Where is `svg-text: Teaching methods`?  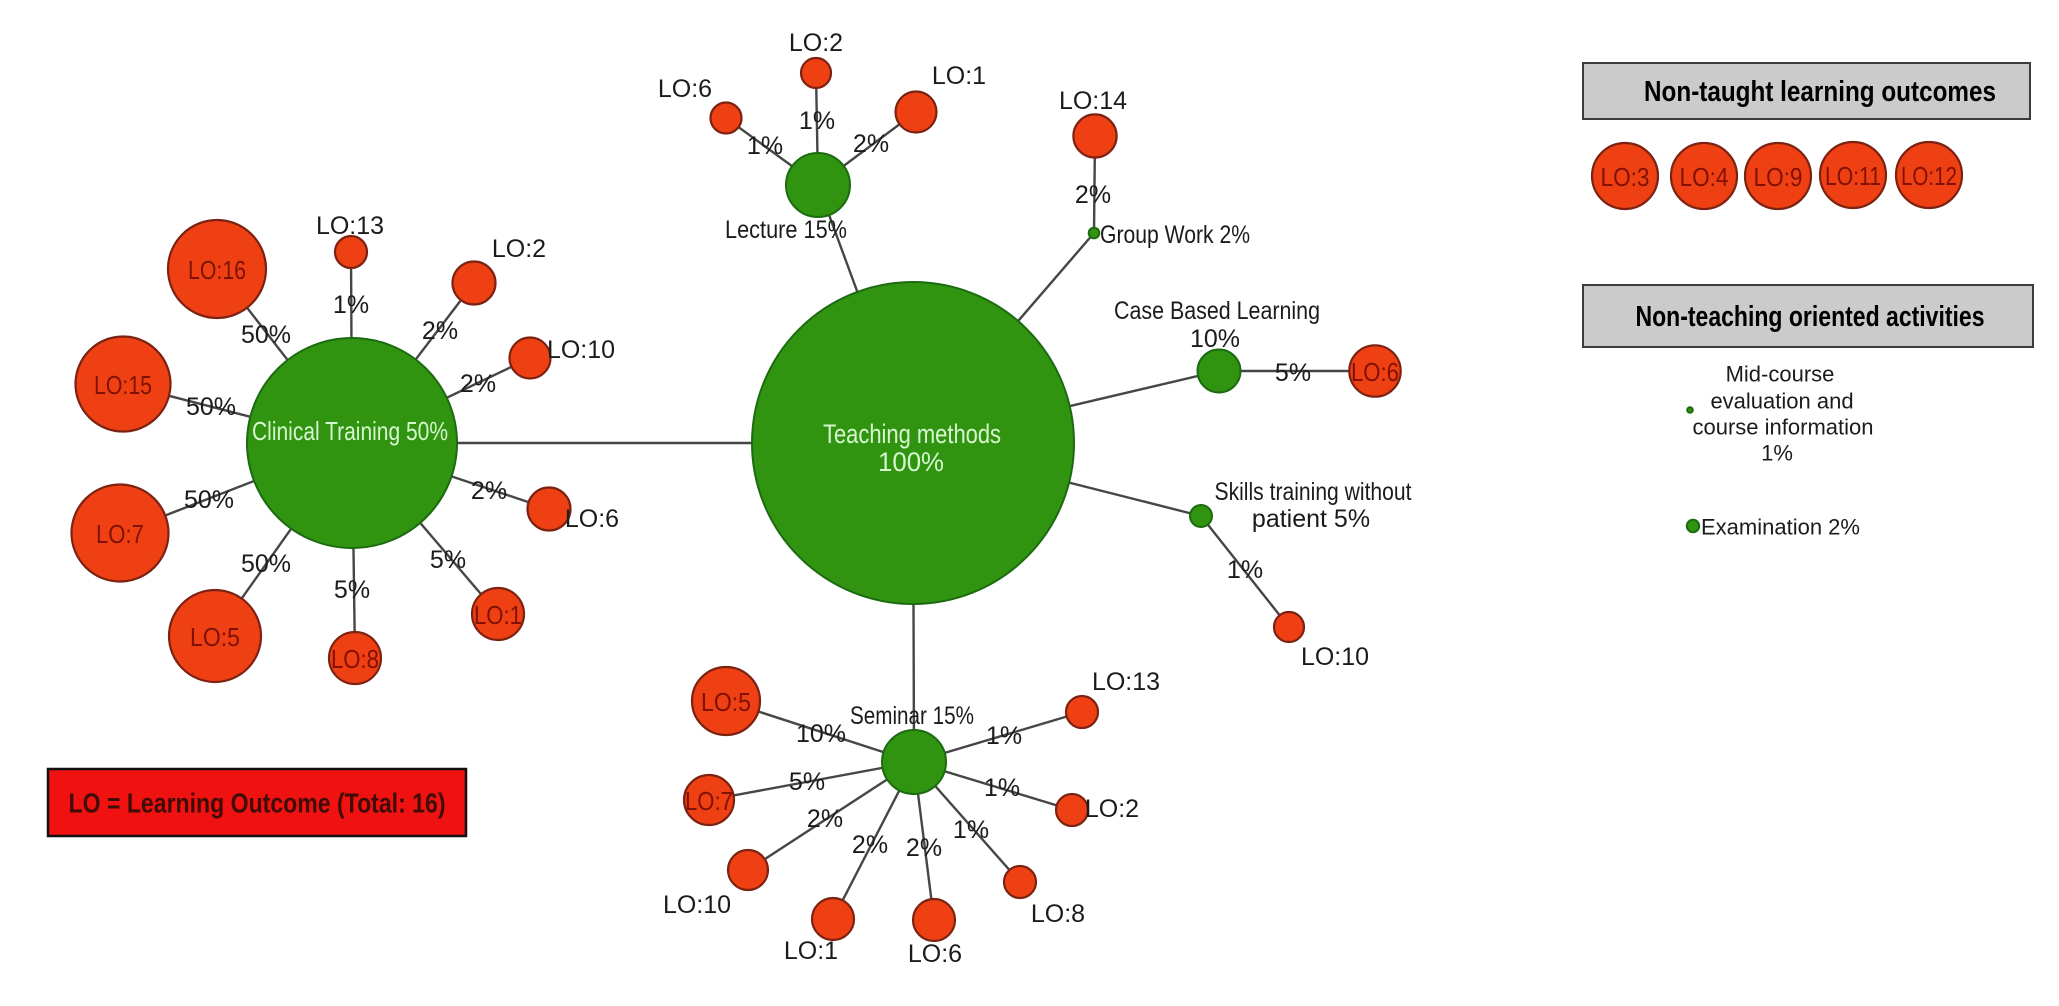
svg-text: Teaching methods is located at coordinates (912, 434).